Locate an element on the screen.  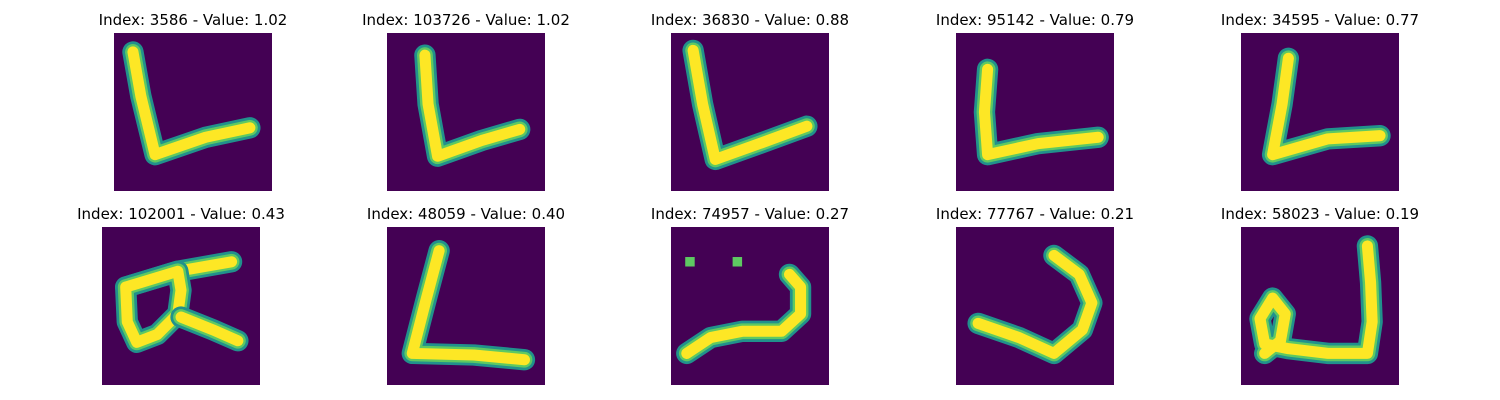
grid-panel: Index: 102001 - Value: 0.43 is located at coordinates (181, 297).